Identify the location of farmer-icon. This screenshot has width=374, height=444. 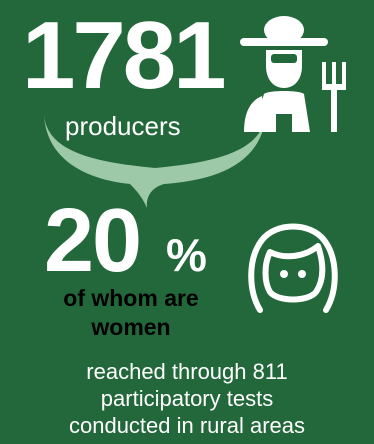
(293, 74).